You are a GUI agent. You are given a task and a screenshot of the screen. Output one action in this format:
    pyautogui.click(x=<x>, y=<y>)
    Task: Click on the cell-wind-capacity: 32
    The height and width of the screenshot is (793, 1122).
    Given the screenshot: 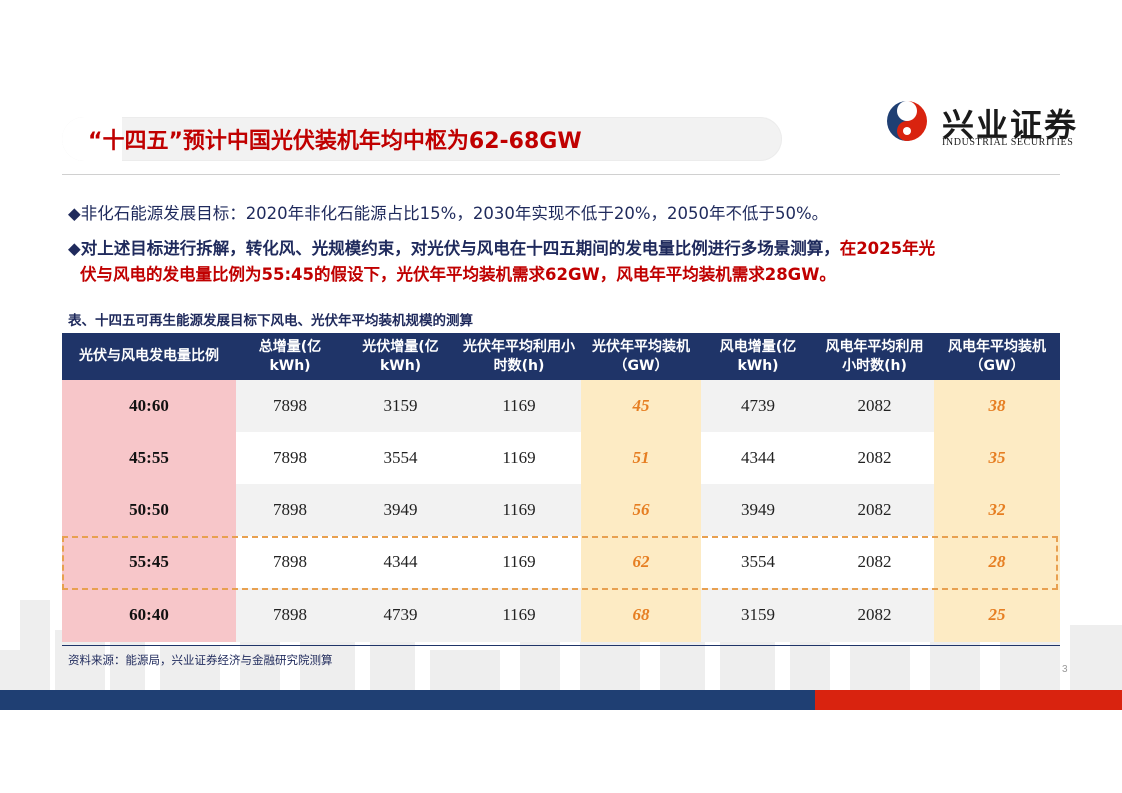 What is the action you would take?
    pyautogui.click(x=997, y=510)
    